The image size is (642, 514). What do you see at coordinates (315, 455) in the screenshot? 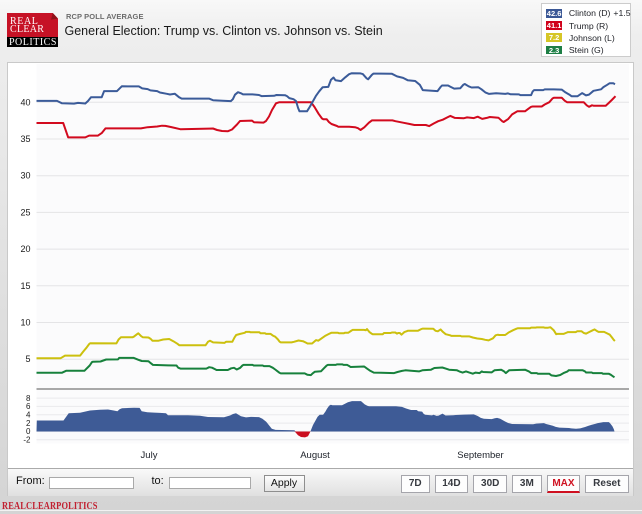
I see `svg-text: August` at bounding box center [315, 455].